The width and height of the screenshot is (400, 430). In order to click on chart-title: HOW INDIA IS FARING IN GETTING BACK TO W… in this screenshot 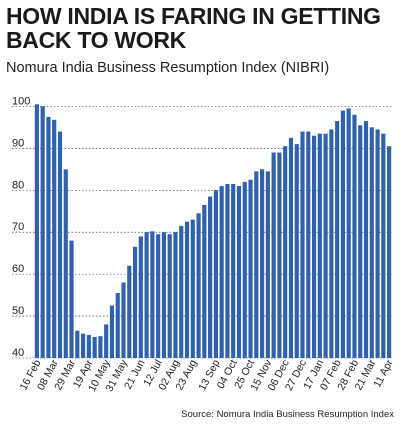, I will do `click(193, 28)`.